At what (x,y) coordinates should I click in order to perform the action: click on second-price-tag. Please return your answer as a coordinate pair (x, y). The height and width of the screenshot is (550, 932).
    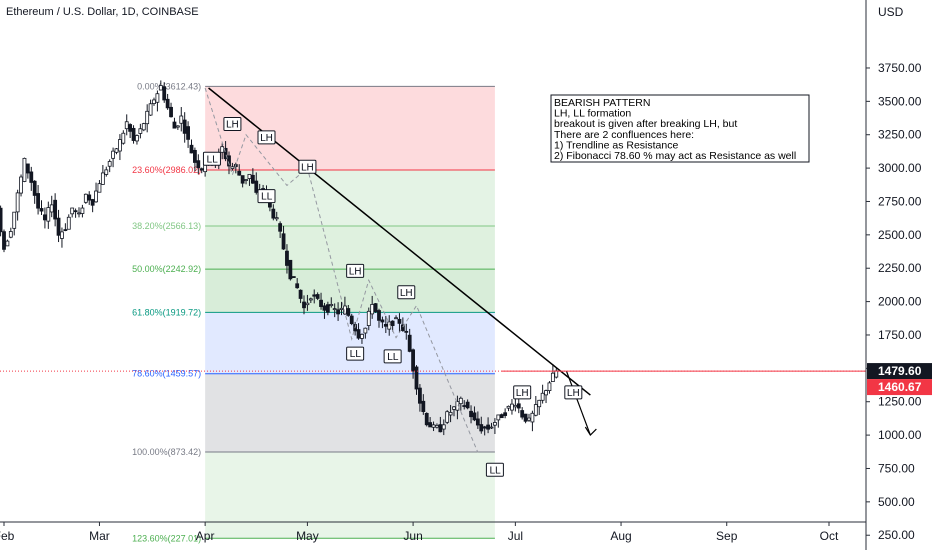
    Looking at the image, I should click on (899, 387).